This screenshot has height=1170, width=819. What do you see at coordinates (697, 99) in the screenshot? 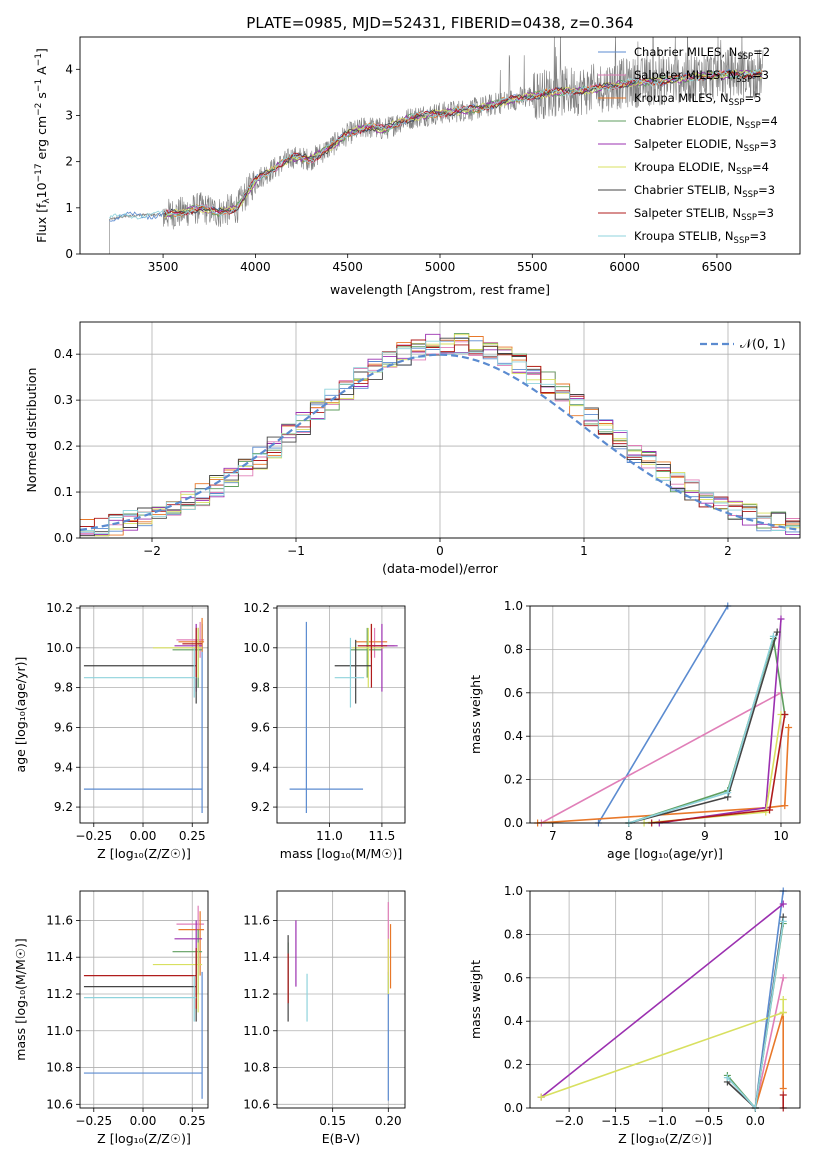
I see `legend-entry-km: Kroupa MILES, NSSP=5` at bounding box center [697, 99].